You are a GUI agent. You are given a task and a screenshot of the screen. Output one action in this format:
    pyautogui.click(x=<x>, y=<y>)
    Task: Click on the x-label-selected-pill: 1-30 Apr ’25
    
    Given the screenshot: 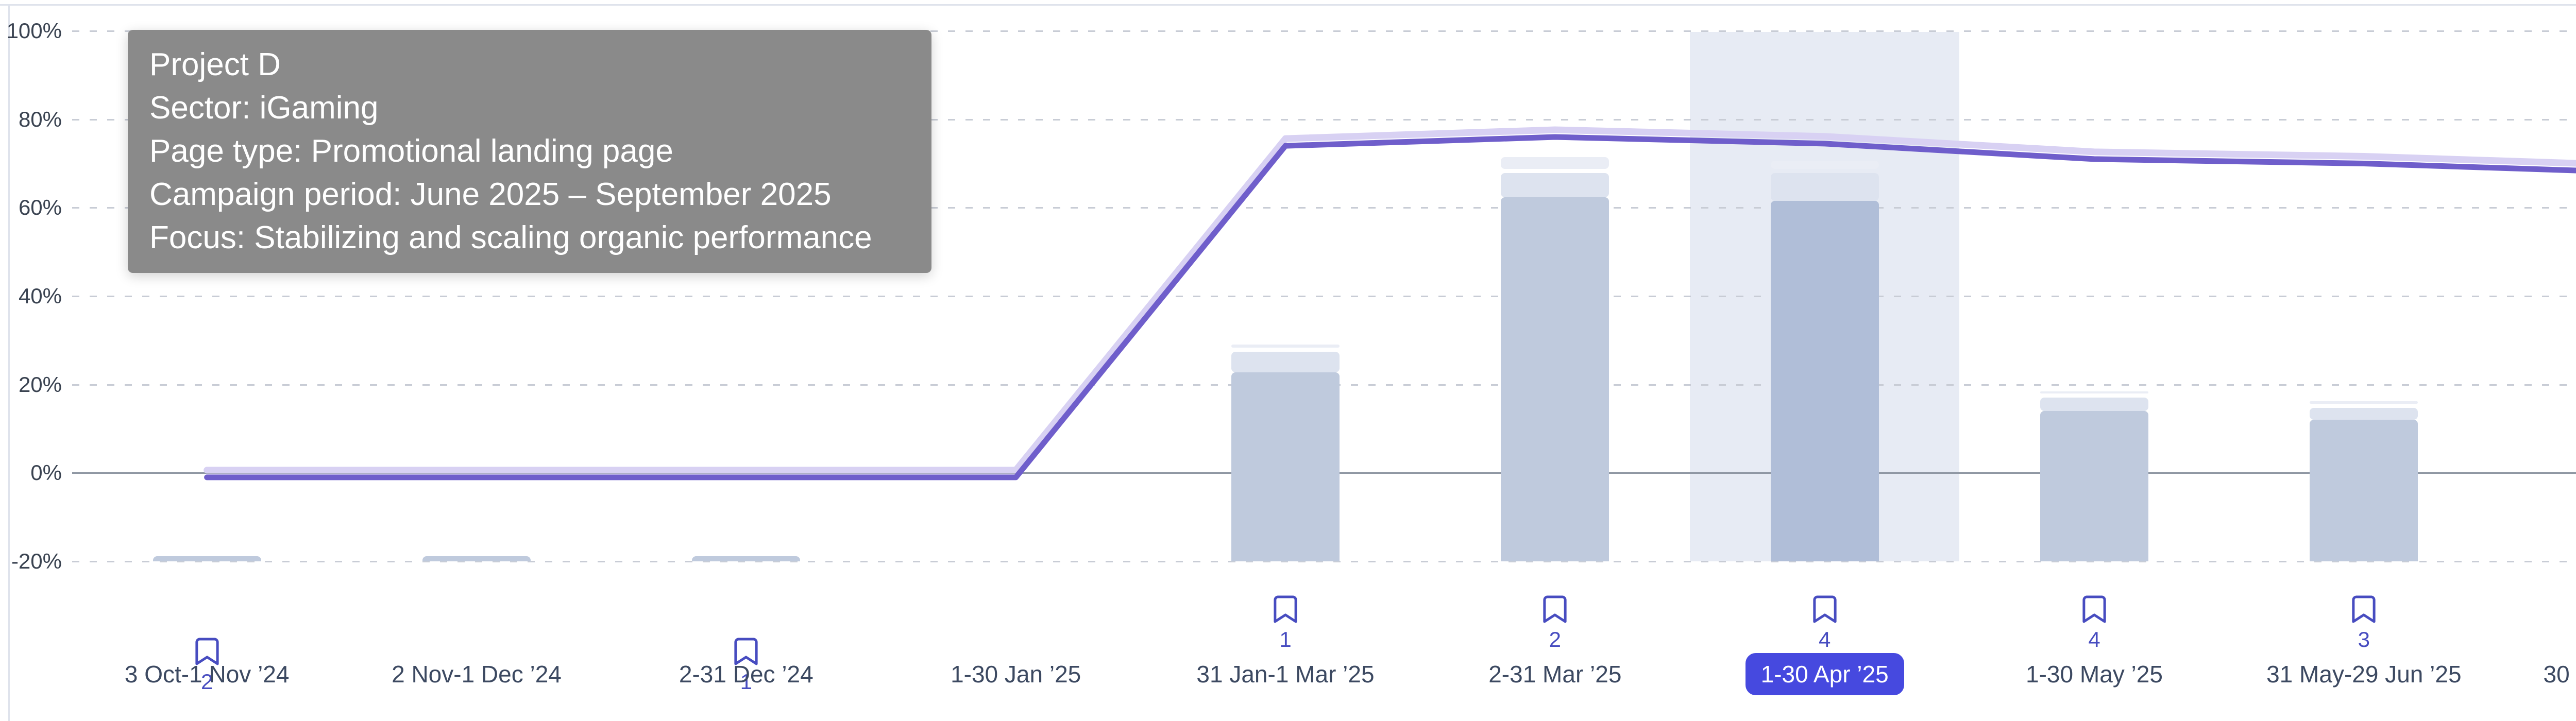 What is the action you would take?
    pyautogui.click(x=1824, y=674)
    